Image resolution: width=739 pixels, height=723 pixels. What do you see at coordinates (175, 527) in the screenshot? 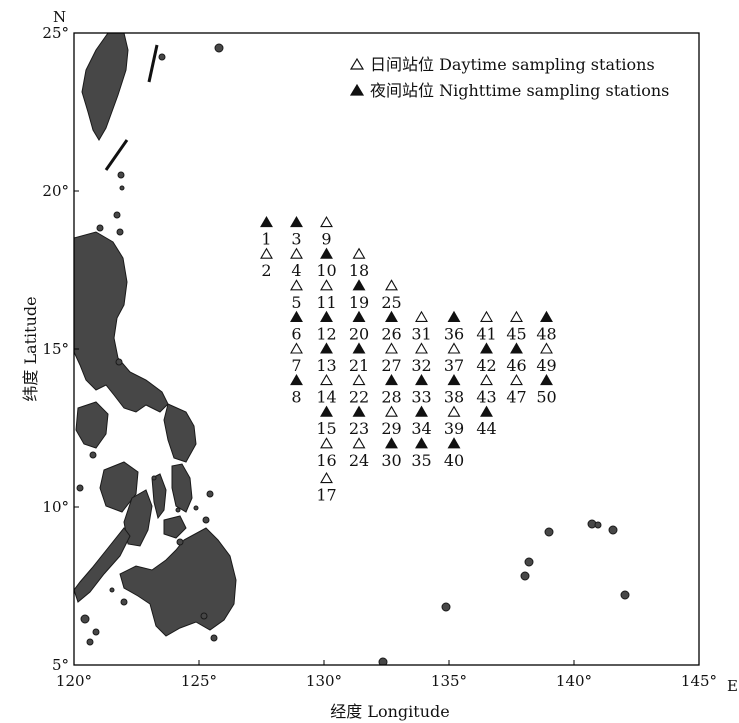
I see `bohol-island` at bounding box center [175, 527].